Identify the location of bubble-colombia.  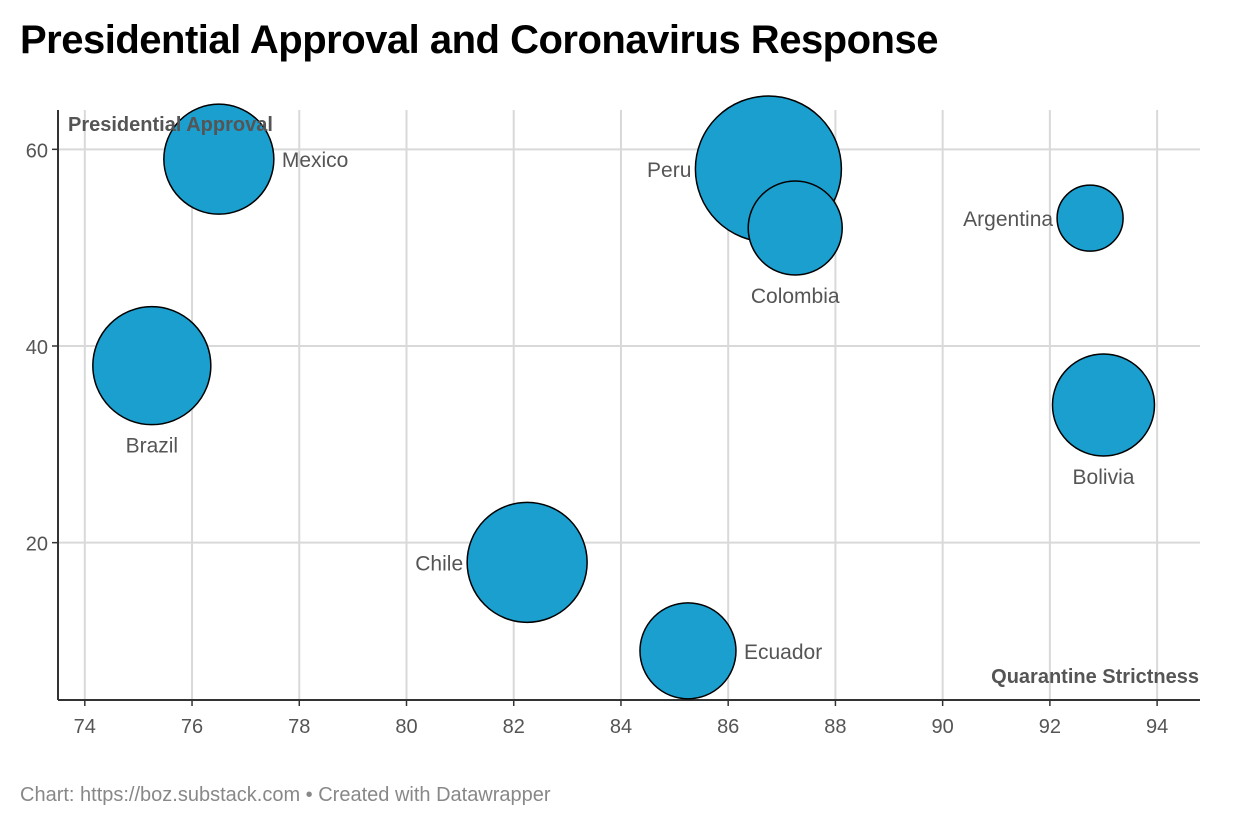
(795, 228).